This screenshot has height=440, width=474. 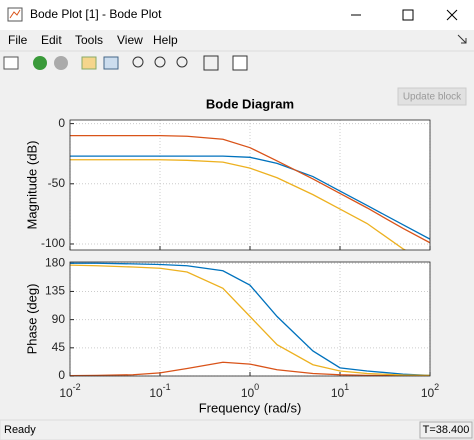 I want to click on x-tick-exponent: -1, so click(x=167, y=387).